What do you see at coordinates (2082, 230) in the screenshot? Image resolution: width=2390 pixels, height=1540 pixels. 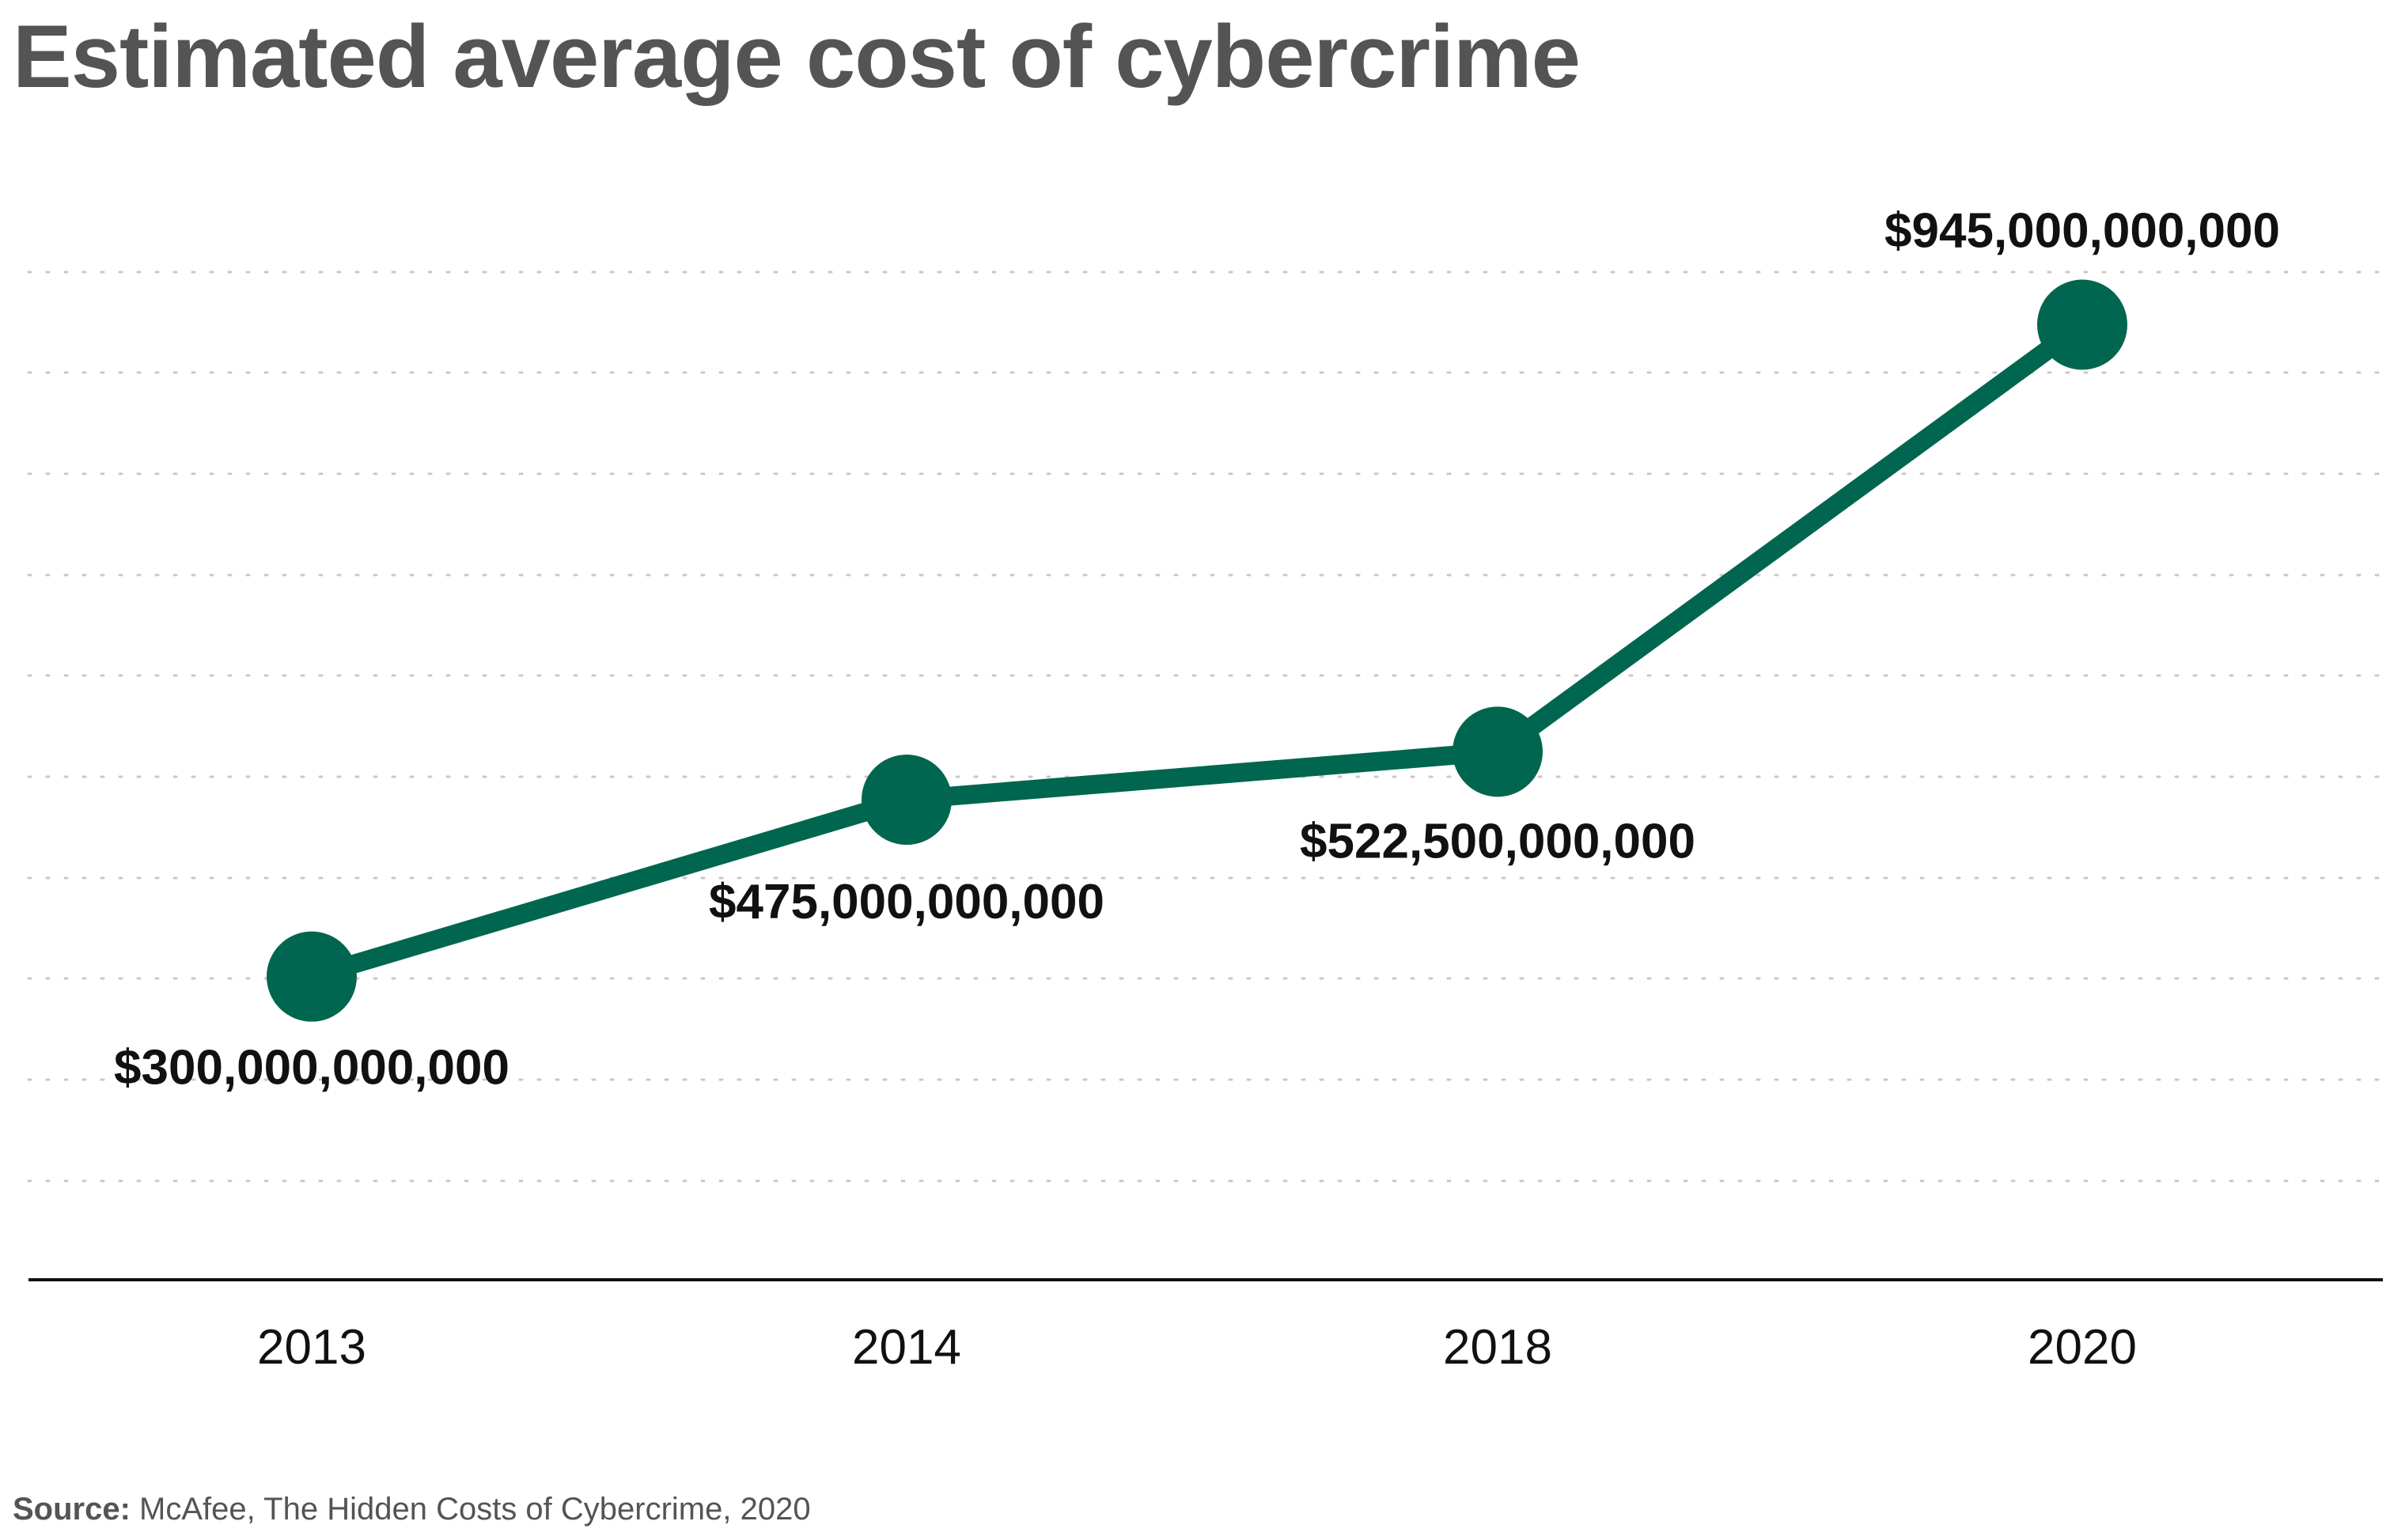 I see `data-label-2020: $945,000,000,000` at bounding box center [2082, 230].